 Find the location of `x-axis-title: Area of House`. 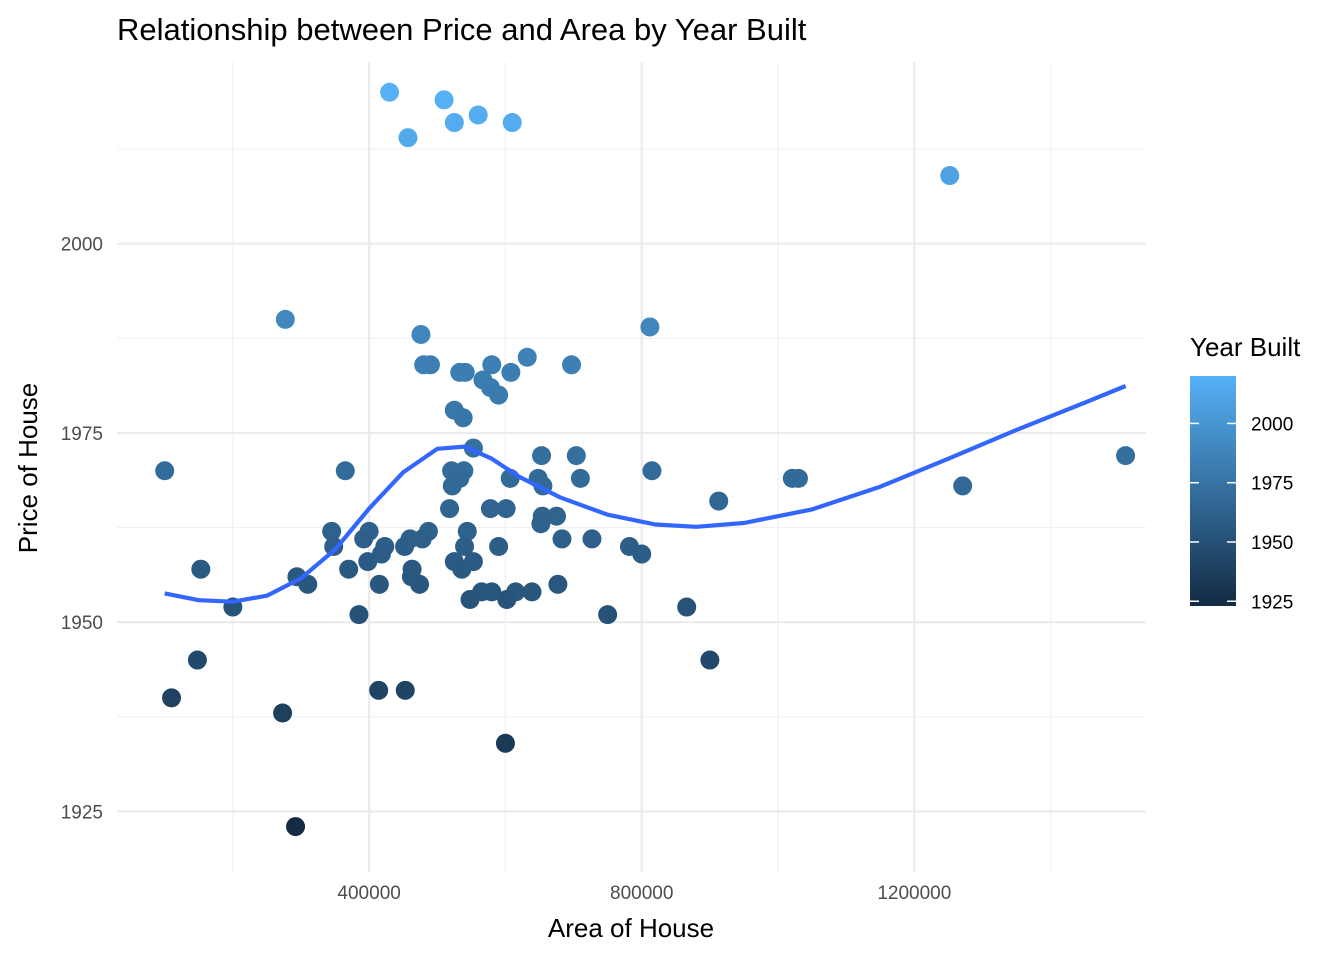

x-axis-title: Area of House is located at coordinates (631, 928).